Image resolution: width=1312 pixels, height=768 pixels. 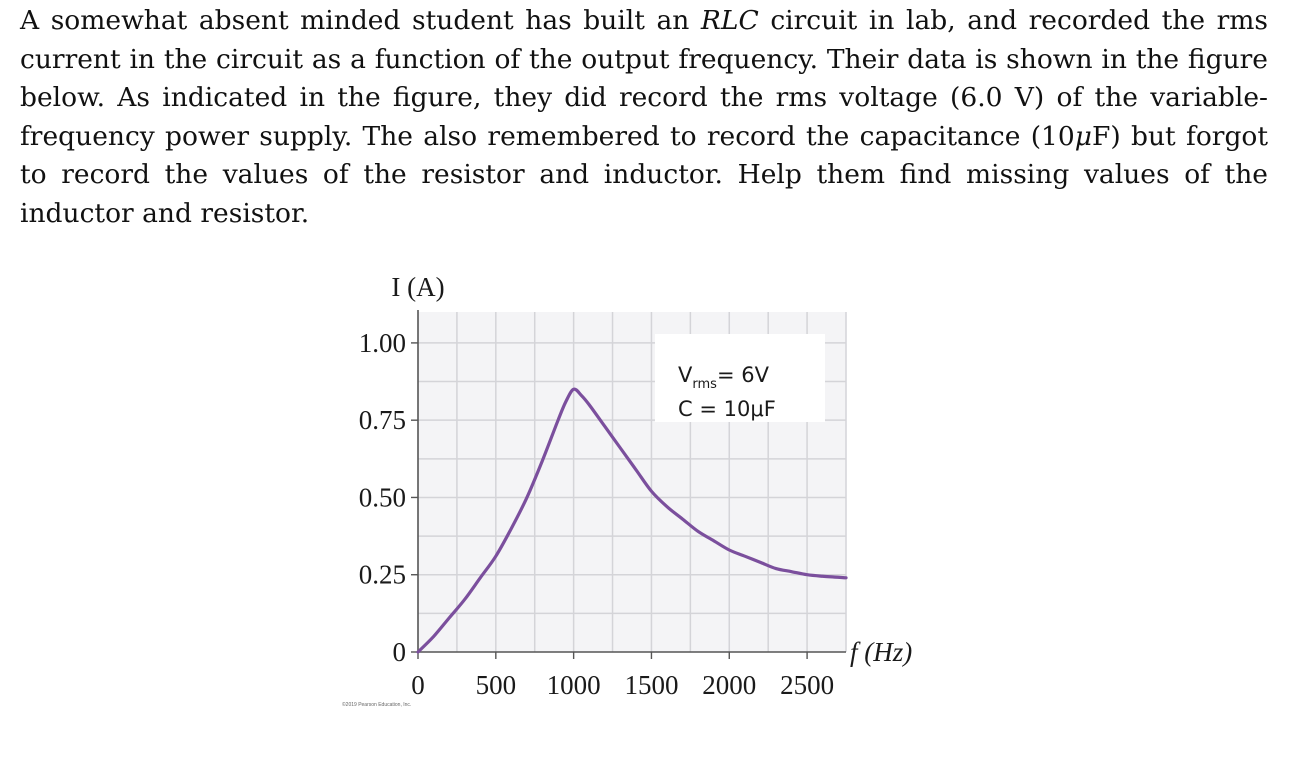 What do you see at coordinates (727, 409) in the screenshot?
I see `annotation-capacitance: C = 10μF` at bounding box center [727, 409].